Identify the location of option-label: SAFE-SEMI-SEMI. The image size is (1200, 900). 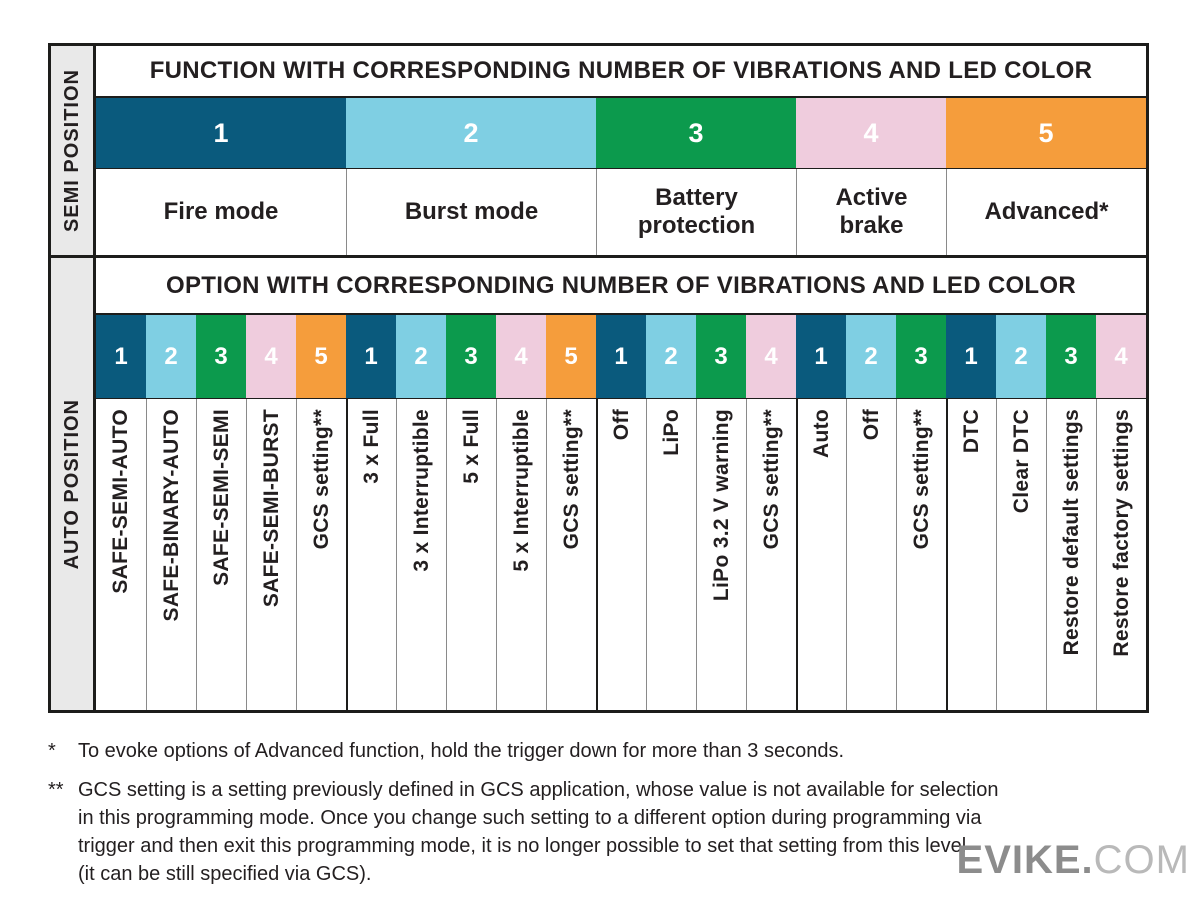
(221, 497).